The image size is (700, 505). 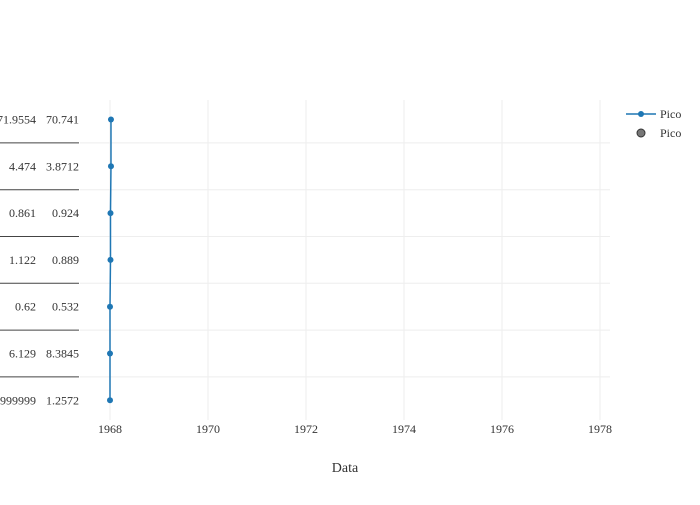 What do you see at coordinates (18, 400) in the screenshot?
I see `y-tick-label-outer: 0.999999` at bounding box center [18, 400].